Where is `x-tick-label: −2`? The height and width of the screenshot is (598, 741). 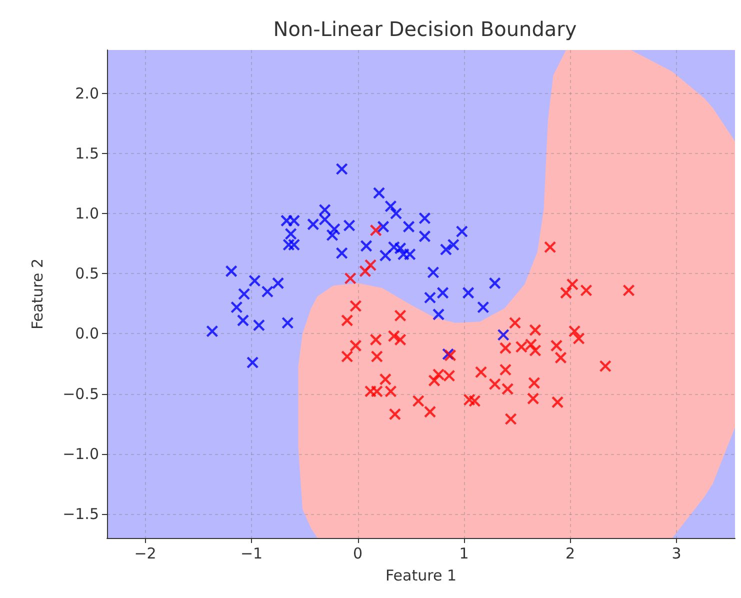 x-tick-label: −2 is located at coordinates (145, 553).